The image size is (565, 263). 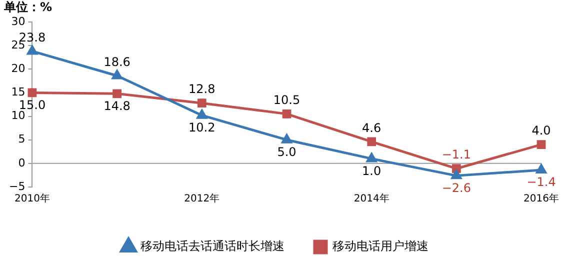 I want to click on data-label: −1.4, so click(x=541, y=182).